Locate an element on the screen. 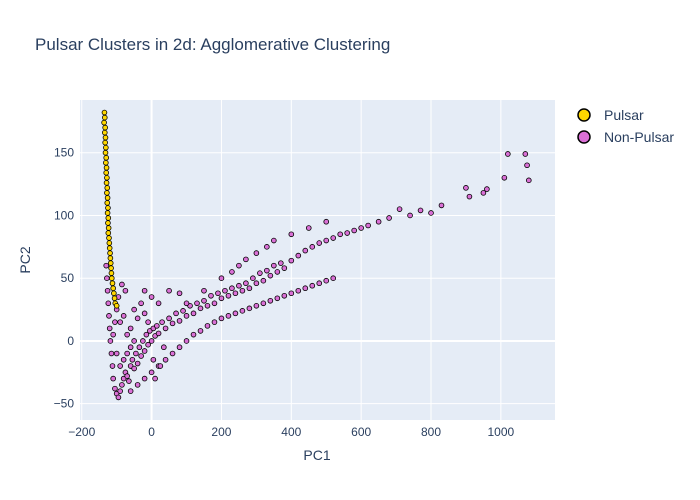  legend-item-pulsar: Pulsar is located at coordinates (610, 115).